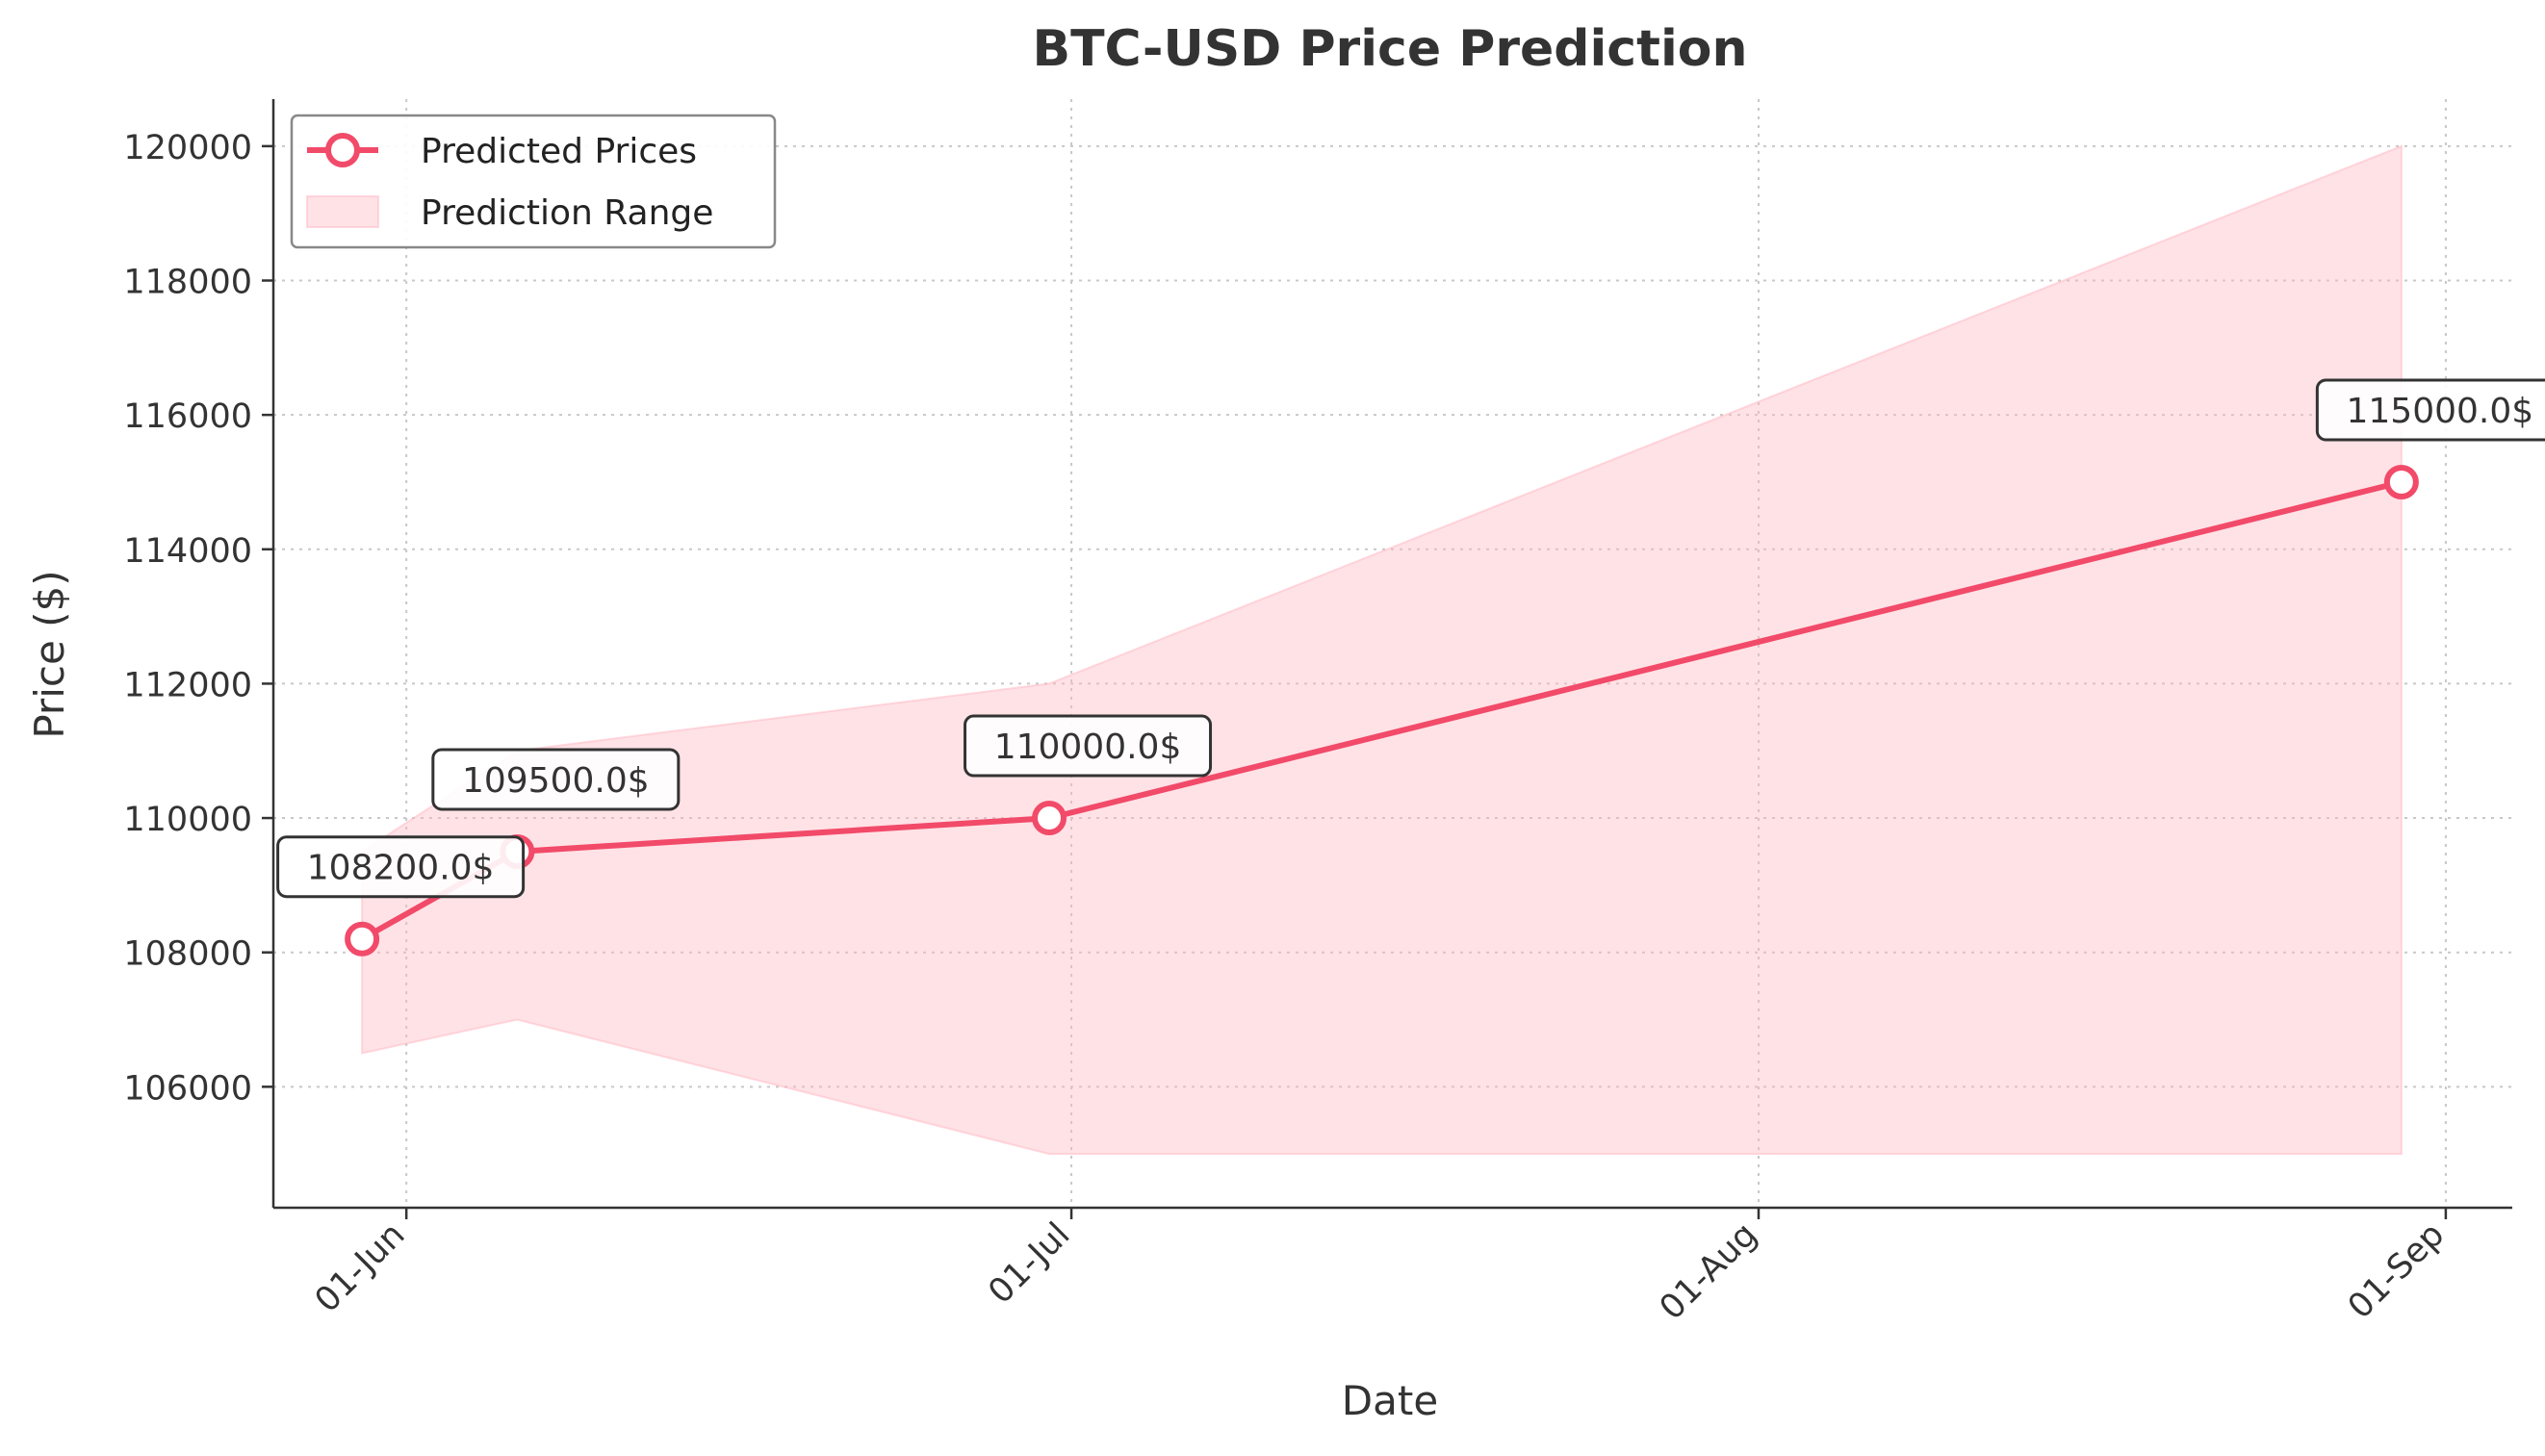 This screenshot has height=1456, width=2545. I want to click on data-label: 108200.0$, so click(401, 869).